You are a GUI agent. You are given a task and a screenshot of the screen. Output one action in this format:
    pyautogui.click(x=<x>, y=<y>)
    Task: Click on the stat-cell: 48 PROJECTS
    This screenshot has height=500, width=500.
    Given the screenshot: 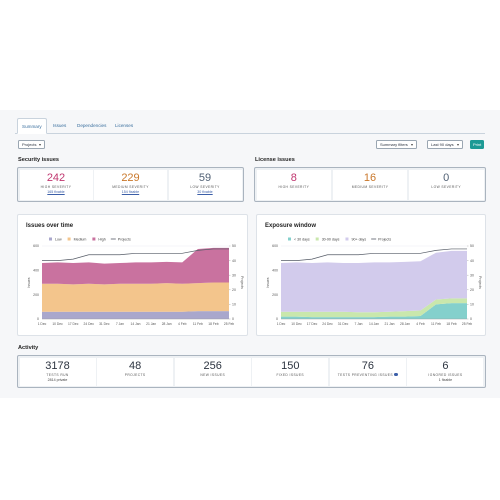 What is the action you would take?
    pyautogui.click(x=135, y=371)
    